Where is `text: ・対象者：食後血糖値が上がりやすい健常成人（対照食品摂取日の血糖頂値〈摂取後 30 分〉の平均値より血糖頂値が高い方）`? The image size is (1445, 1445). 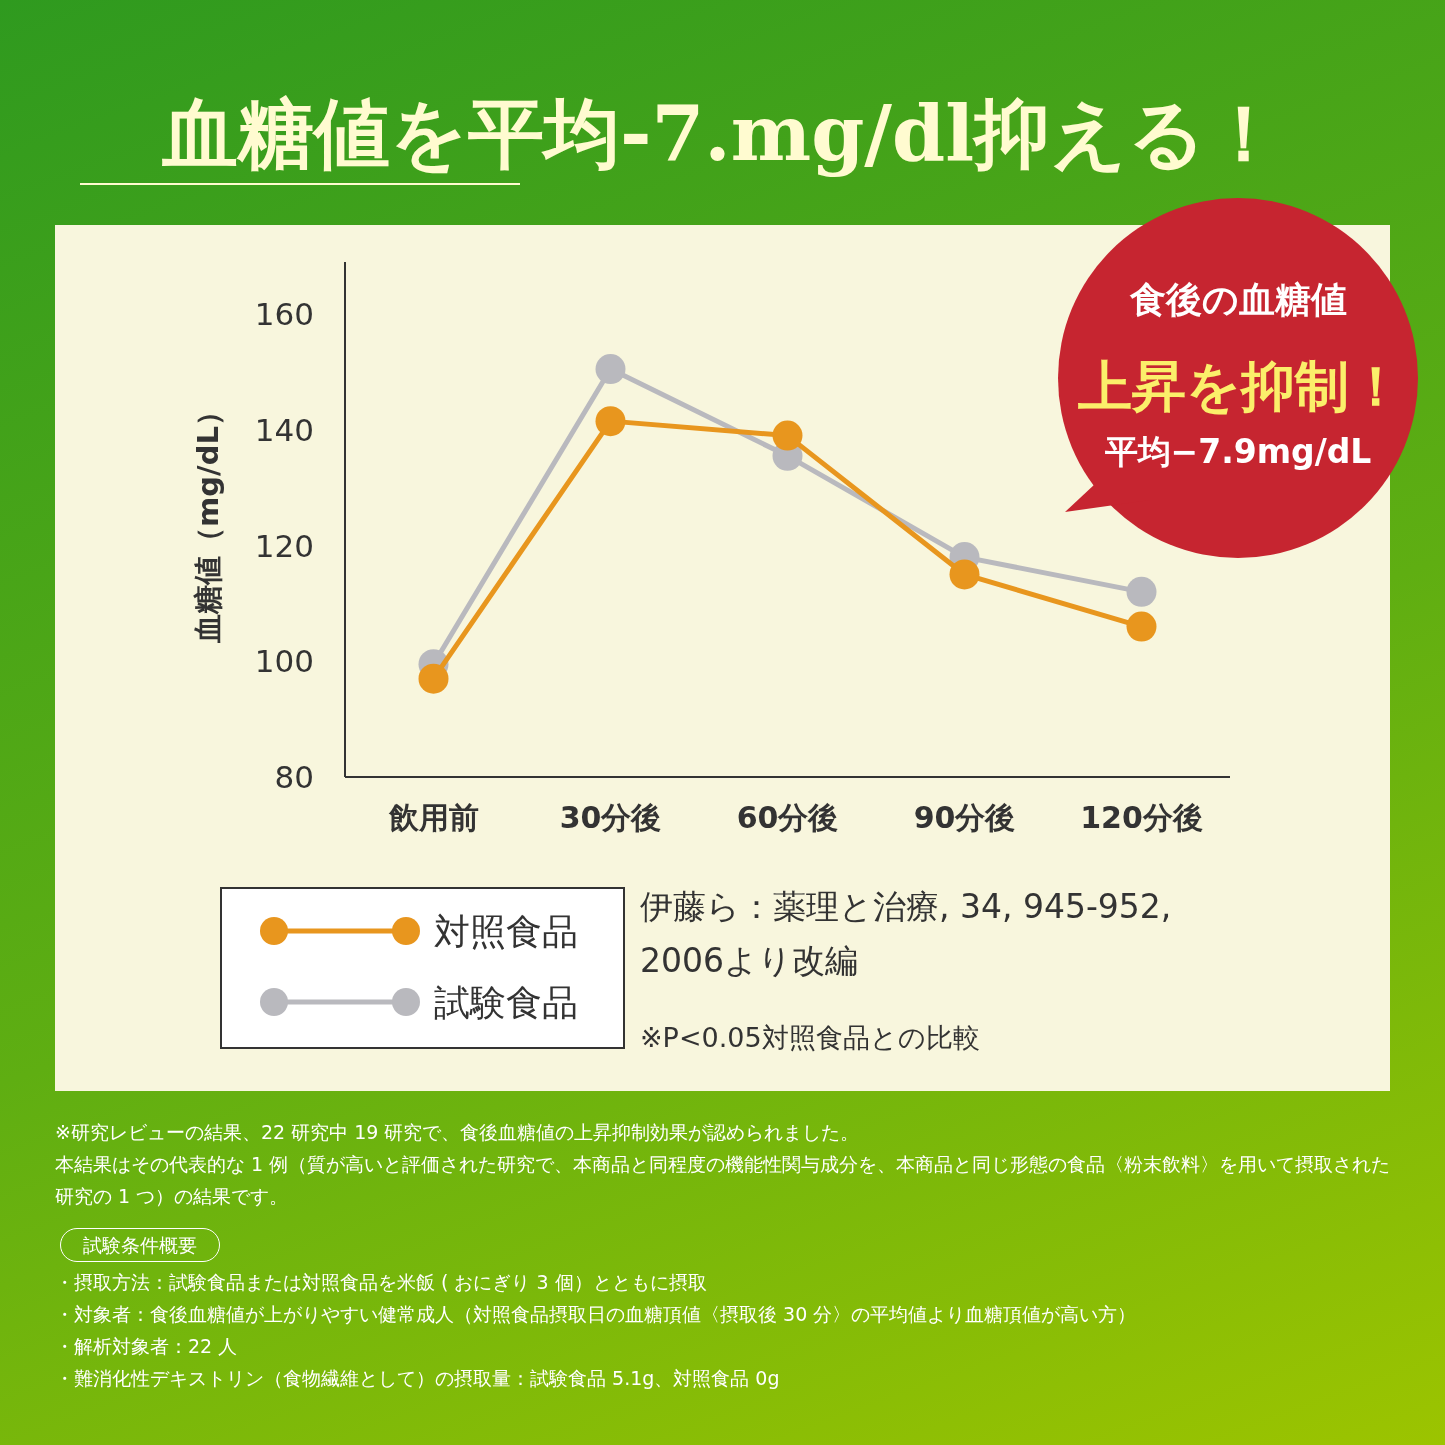 text: ・対象者：食後血糖値が上がりやすい健常成人（対照食品摂取日の血糖頂値〈摂取後 30 分〉の平均値より血糖頂値が高い方） is located at coordinates (596, 1314).